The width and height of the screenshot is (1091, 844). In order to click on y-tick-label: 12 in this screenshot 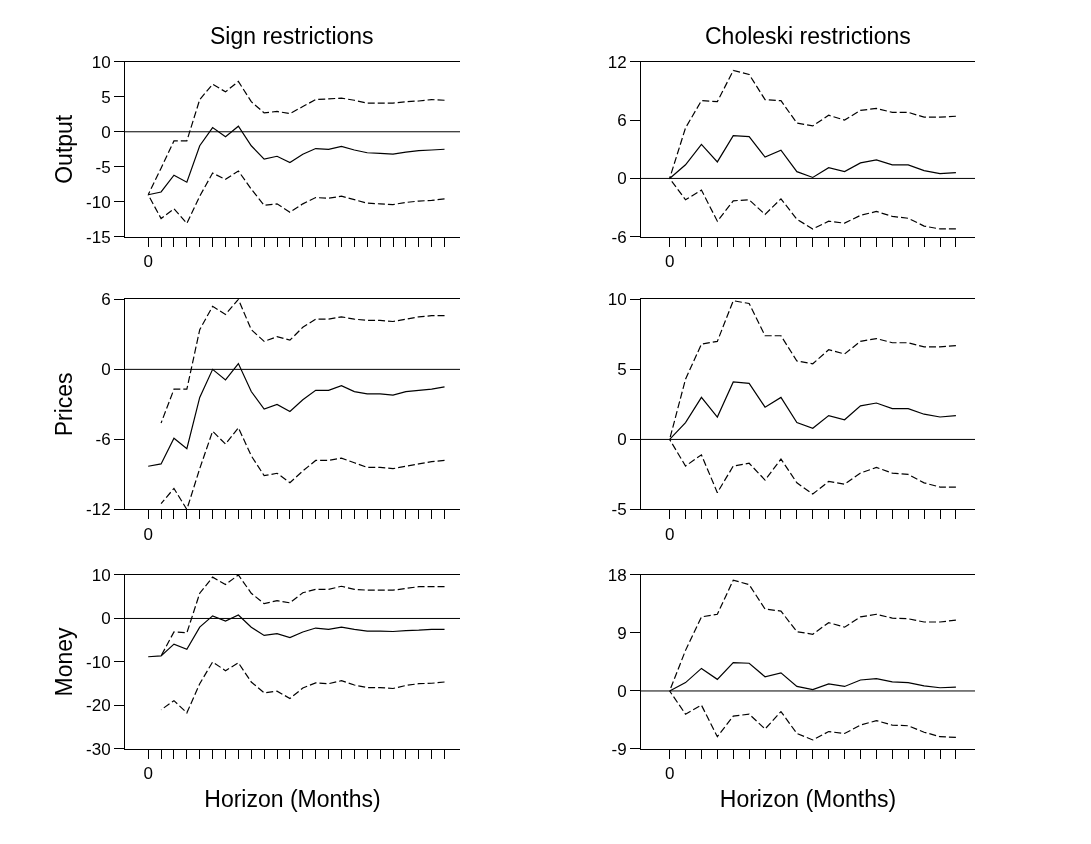, I will do `click(617, 62)`.